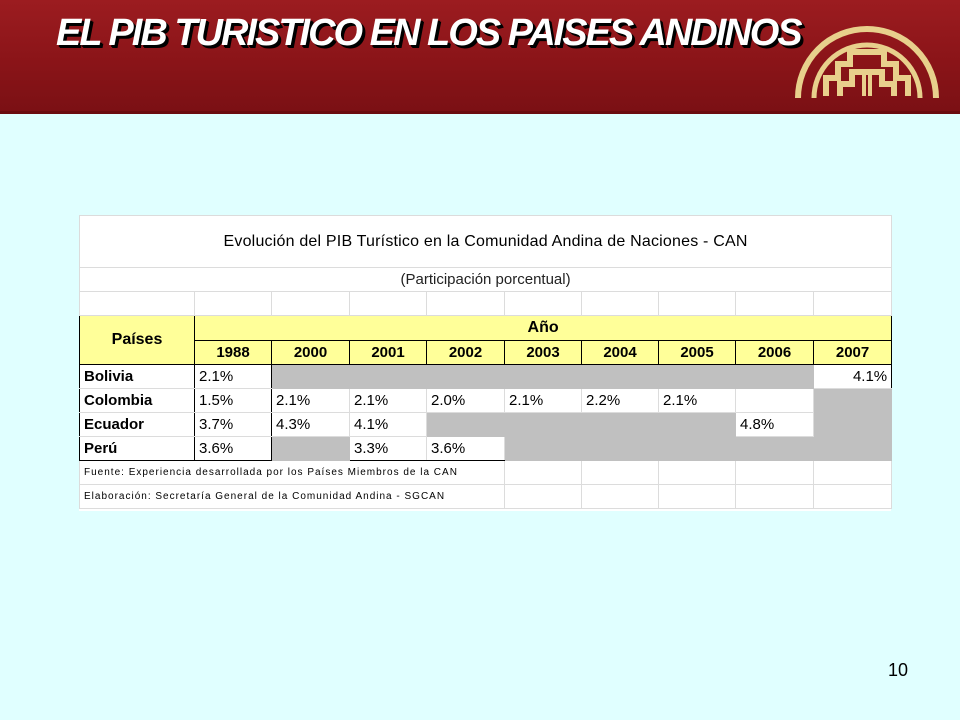 This screenshot has width=960, height=720. What do you see at coordinates (310, 352) in the screenshot?
I see `year-header: 2000` at bounding box center [310, 352].